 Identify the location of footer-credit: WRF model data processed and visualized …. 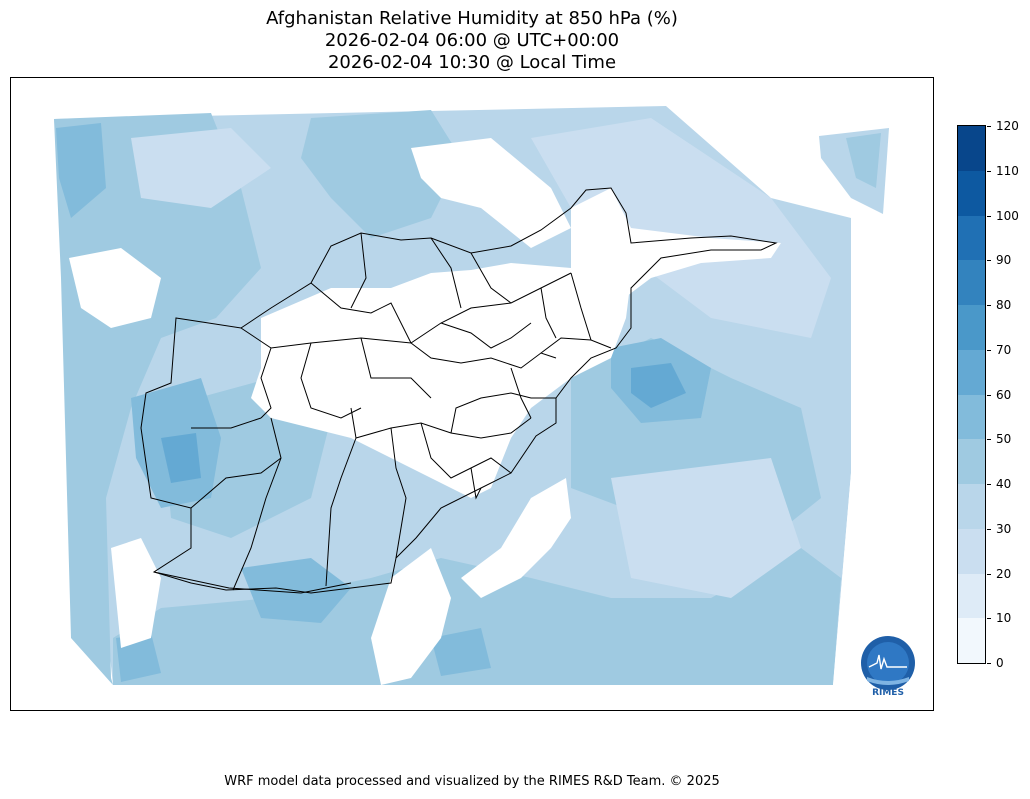
(472, 781).